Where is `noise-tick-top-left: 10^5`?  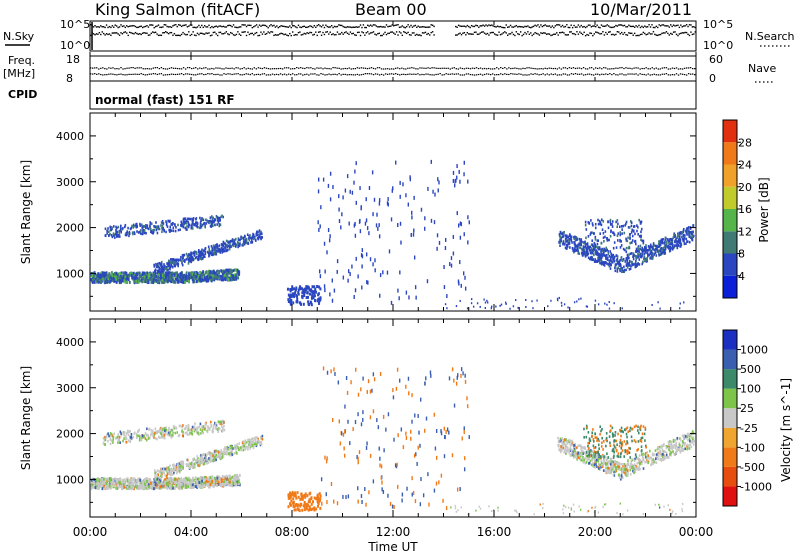
noise-tick-top-left: 10^5 is located at coordinates (75, 24).